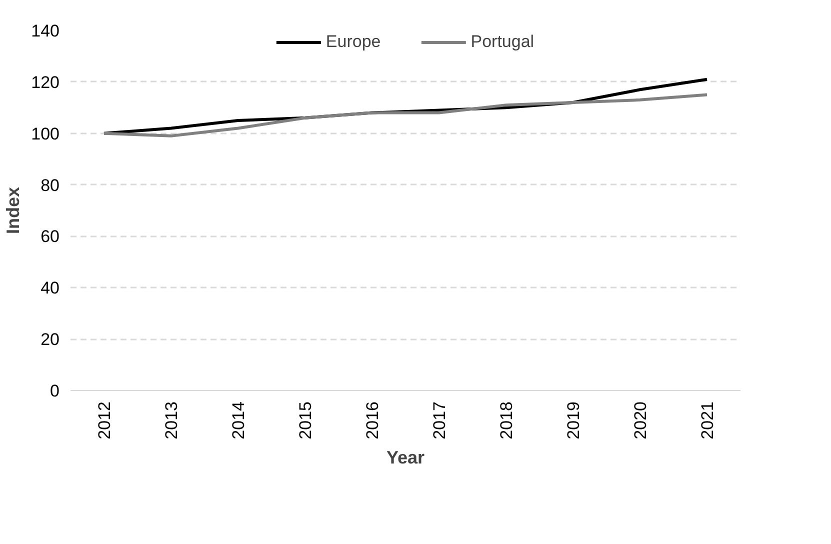 The image size is (831, 544). What do you see at coordinates (305, 420) in the screenshot?
I see `x-tick-label: 2015` at bounding box center [305, 420].